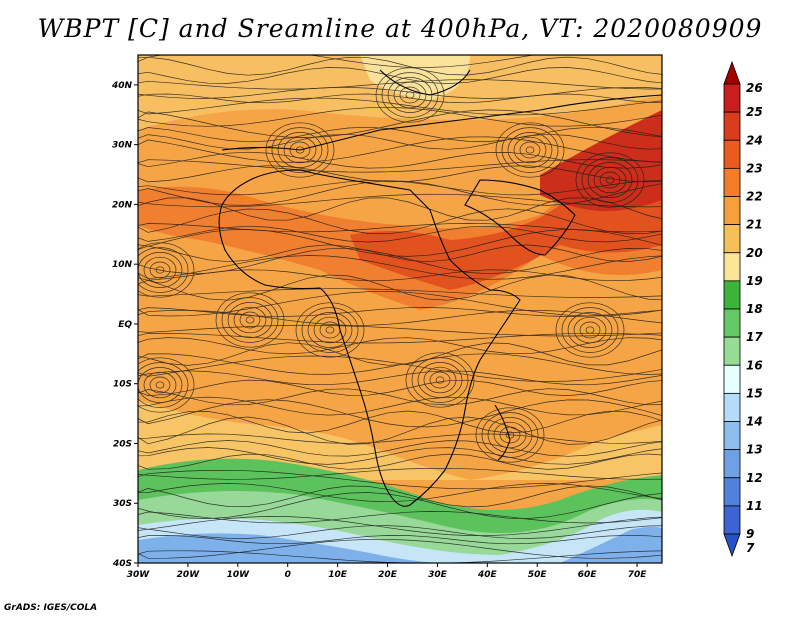 Image resolution: width=800 pixels, height=622 pixels. What do you see at coordinates (750, 548) in the screenshot?
I see `colorbar-label: 7` at bounding box center [750, 548].